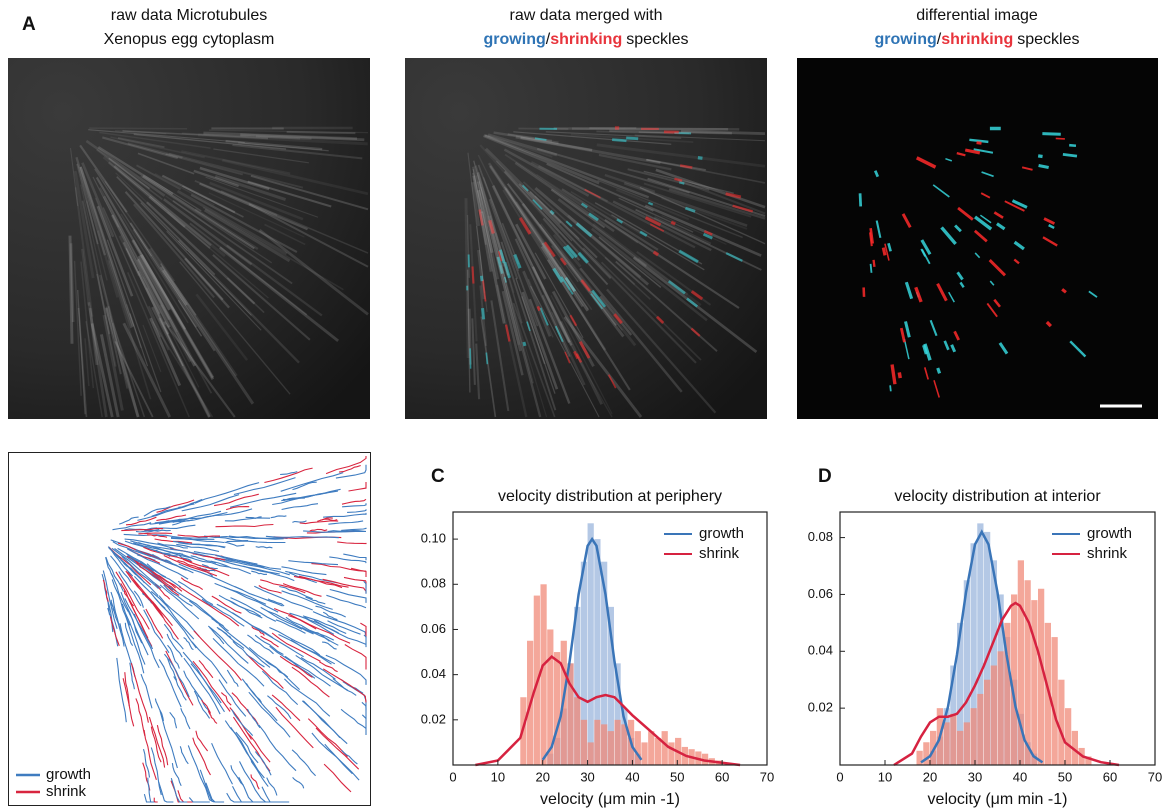 Image resolution: width=1166 pixels, height=811 pixels. Describe the element at coordinates (977, 15) in the screenshot. I see `title-part: differential image` at that location.